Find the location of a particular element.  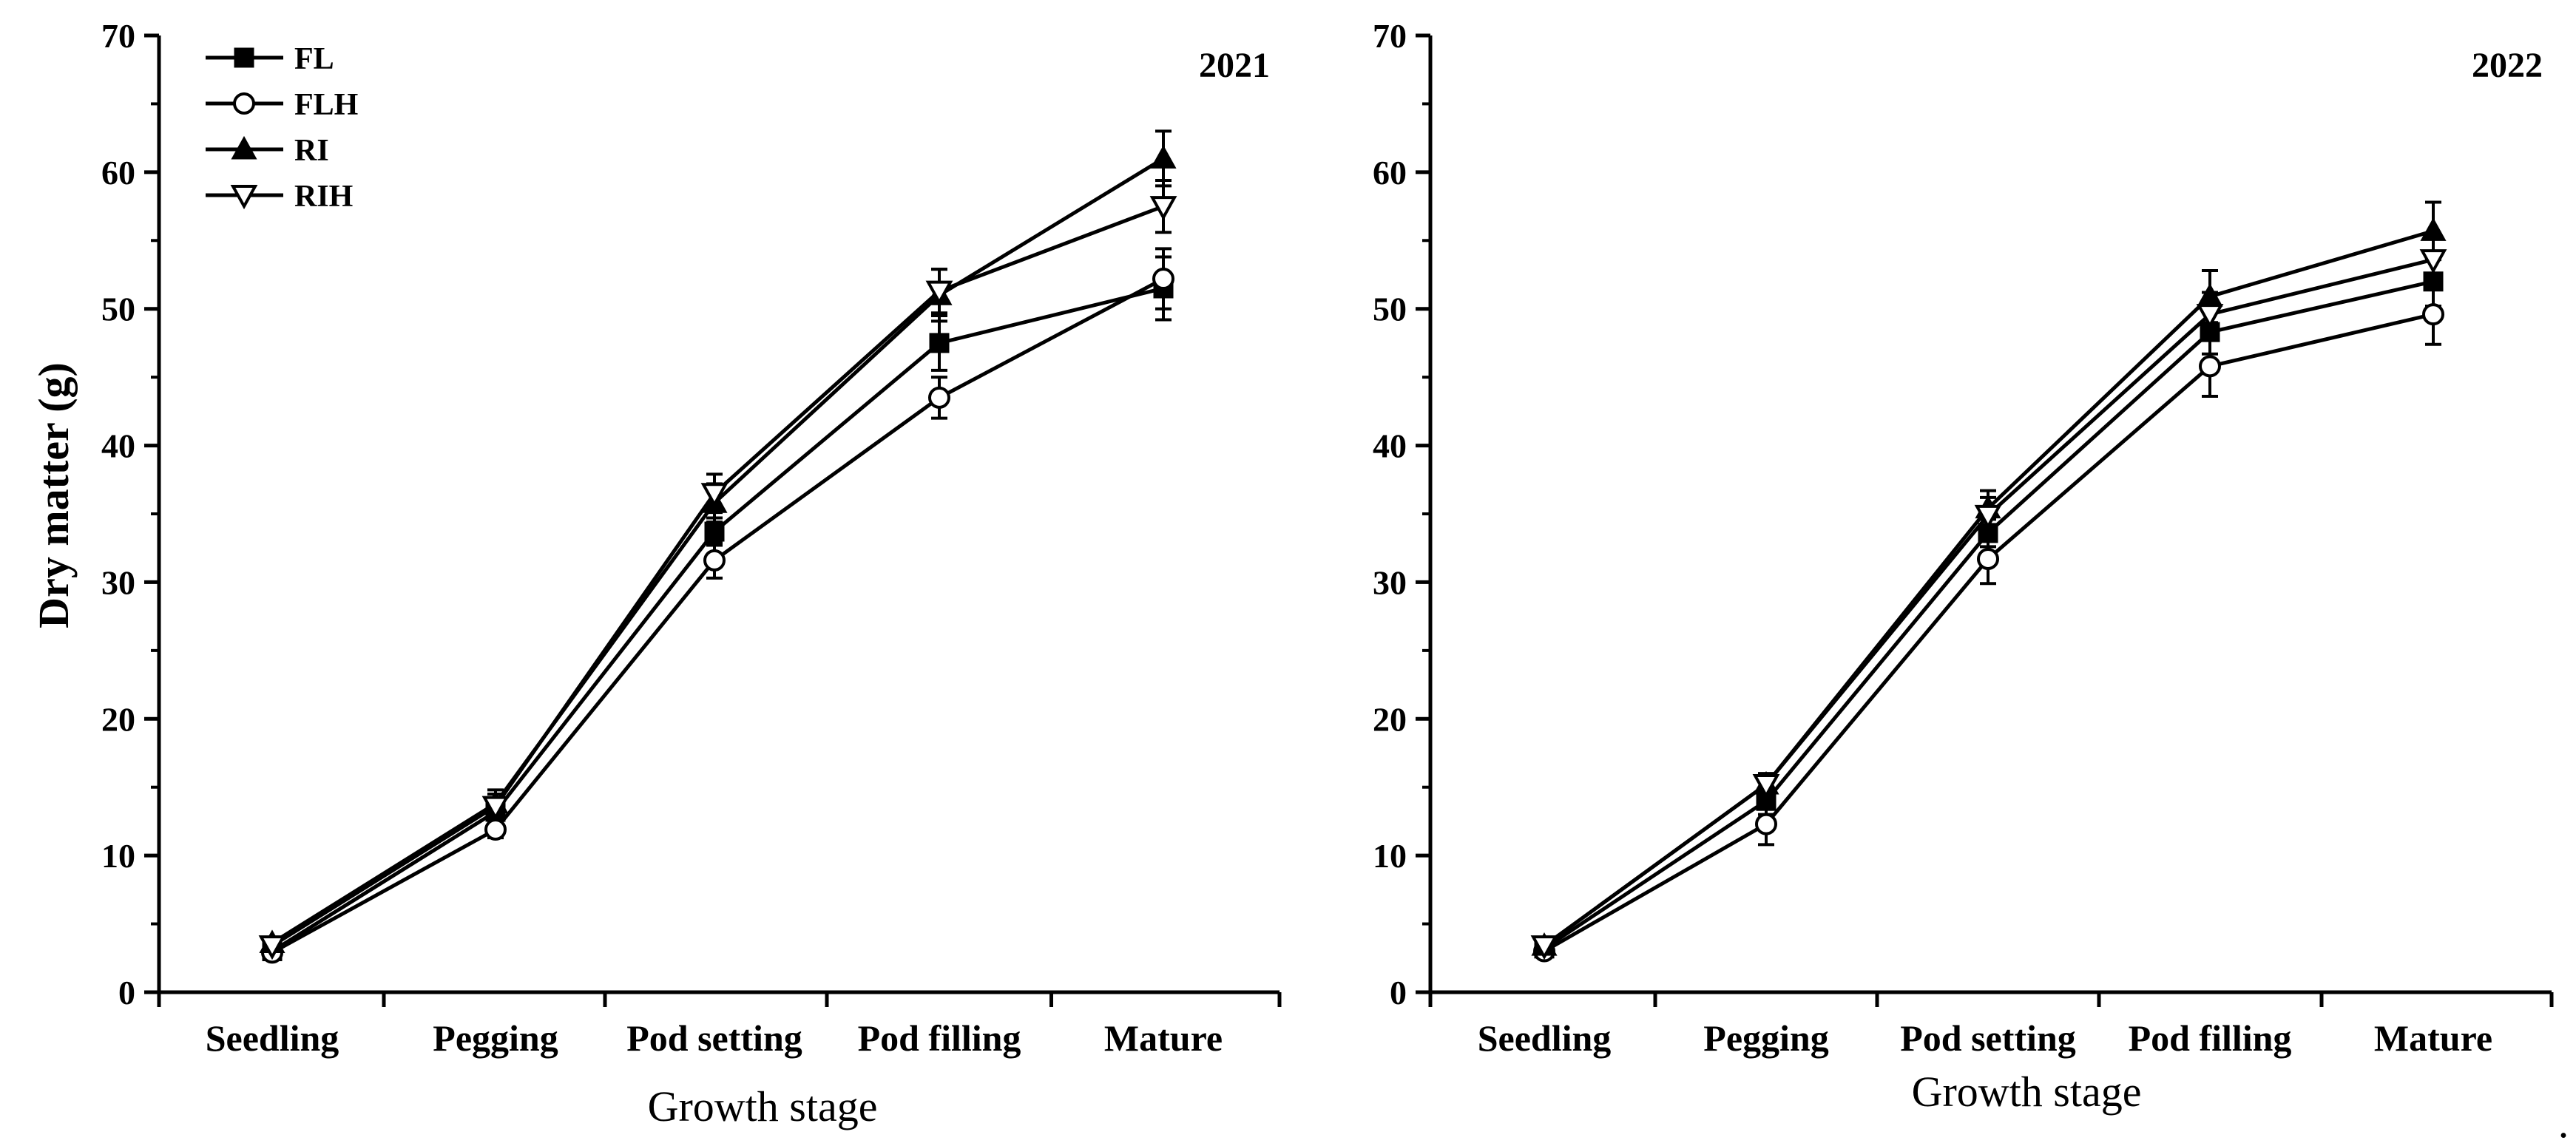

legend-marker-RIH is located at coordinates (244, 197).